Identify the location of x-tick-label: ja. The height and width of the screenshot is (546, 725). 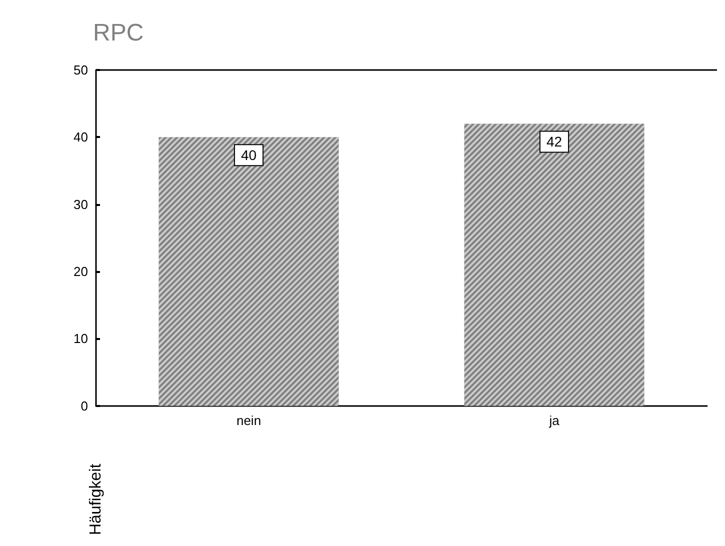
(554, 420).